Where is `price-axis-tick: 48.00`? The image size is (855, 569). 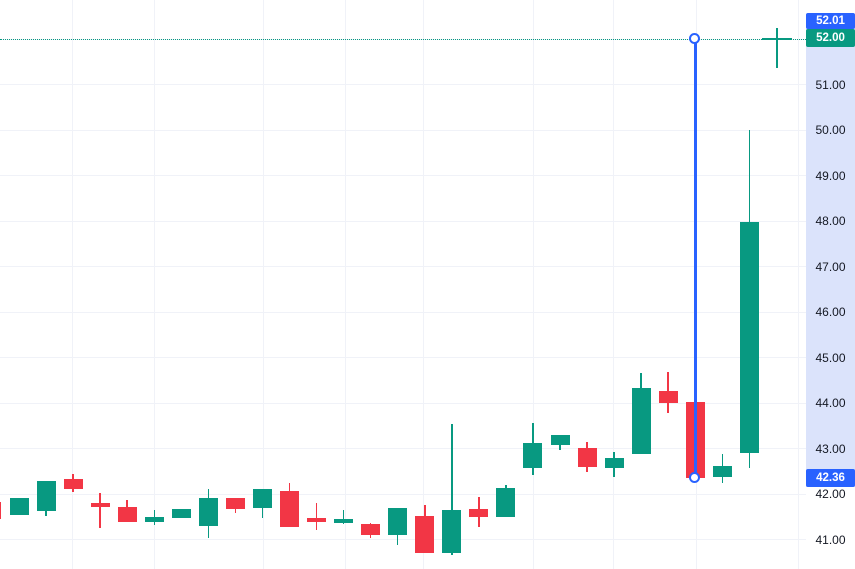 price-axis-tick: 48.00 is located at coordinates (830, 221).